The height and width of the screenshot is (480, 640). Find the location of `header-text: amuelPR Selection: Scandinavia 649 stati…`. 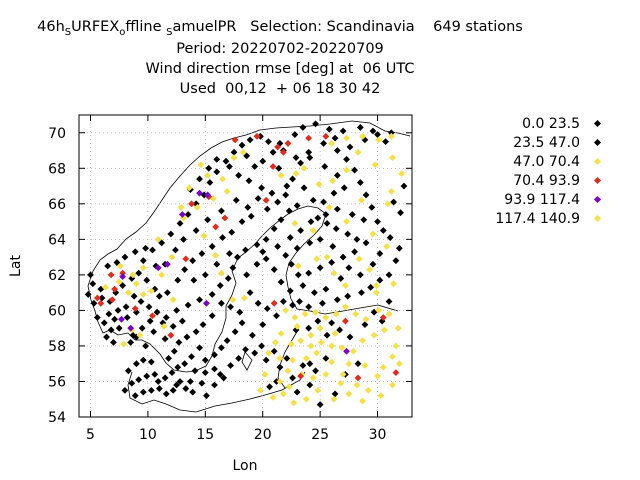

header-text: amuelPR Selection: Scandinavia 649 stati… is located at coordinates (347, 27).